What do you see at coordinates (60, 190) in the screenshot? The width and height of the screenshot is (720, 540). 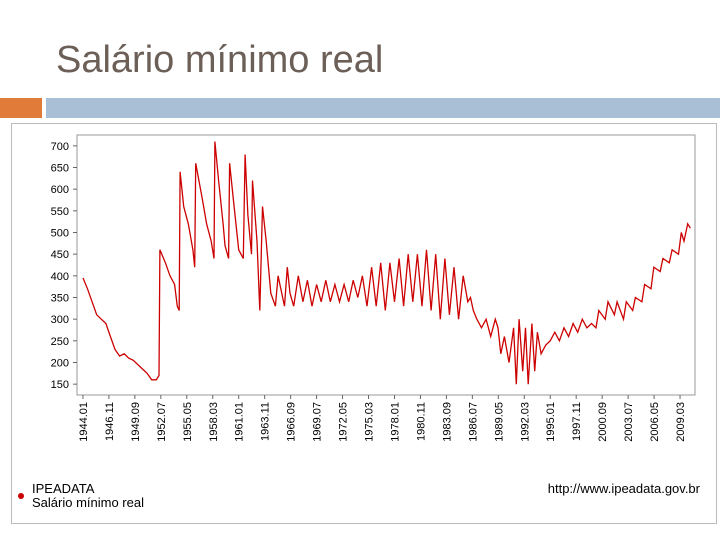 I see `y-tick-label: 600` at bounding box center [60, 190].